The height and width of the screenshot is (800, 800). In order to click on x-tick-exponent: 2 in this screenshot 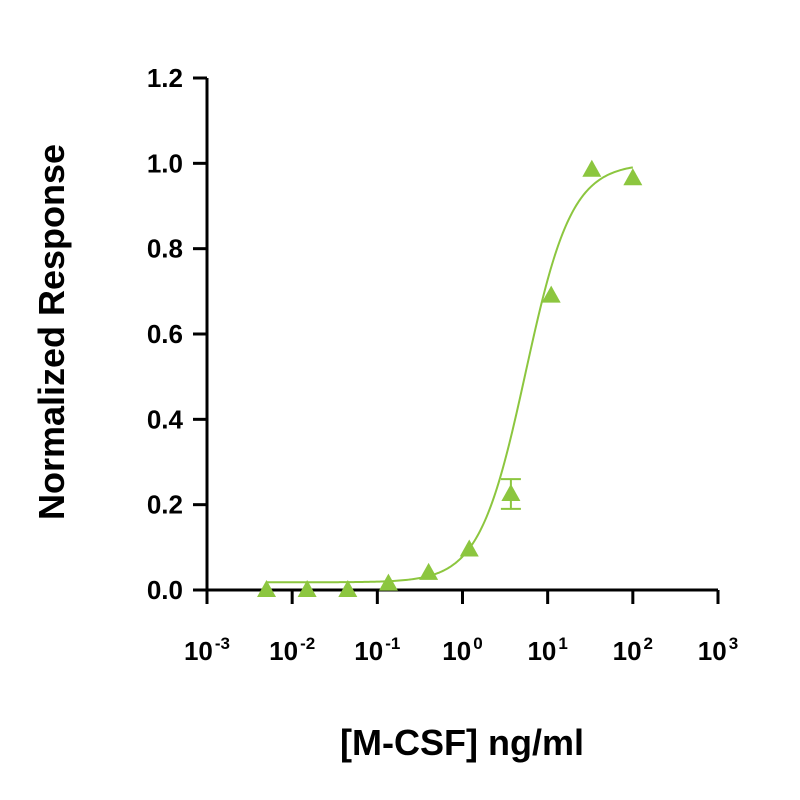, I will do `click(648, 643)`.